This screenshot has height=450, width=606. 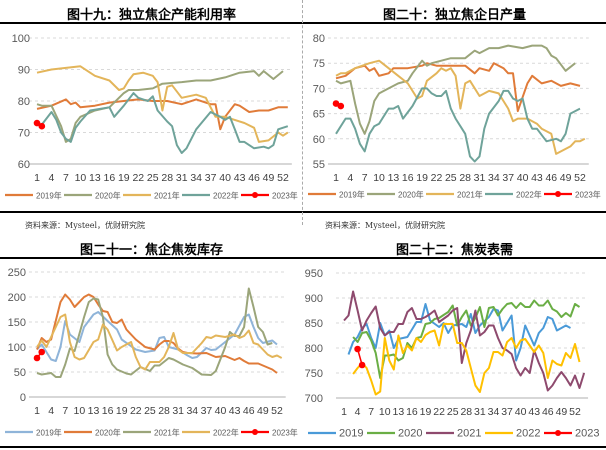 I want to click on y-tick-label: 65, so click(x=319, y=115).